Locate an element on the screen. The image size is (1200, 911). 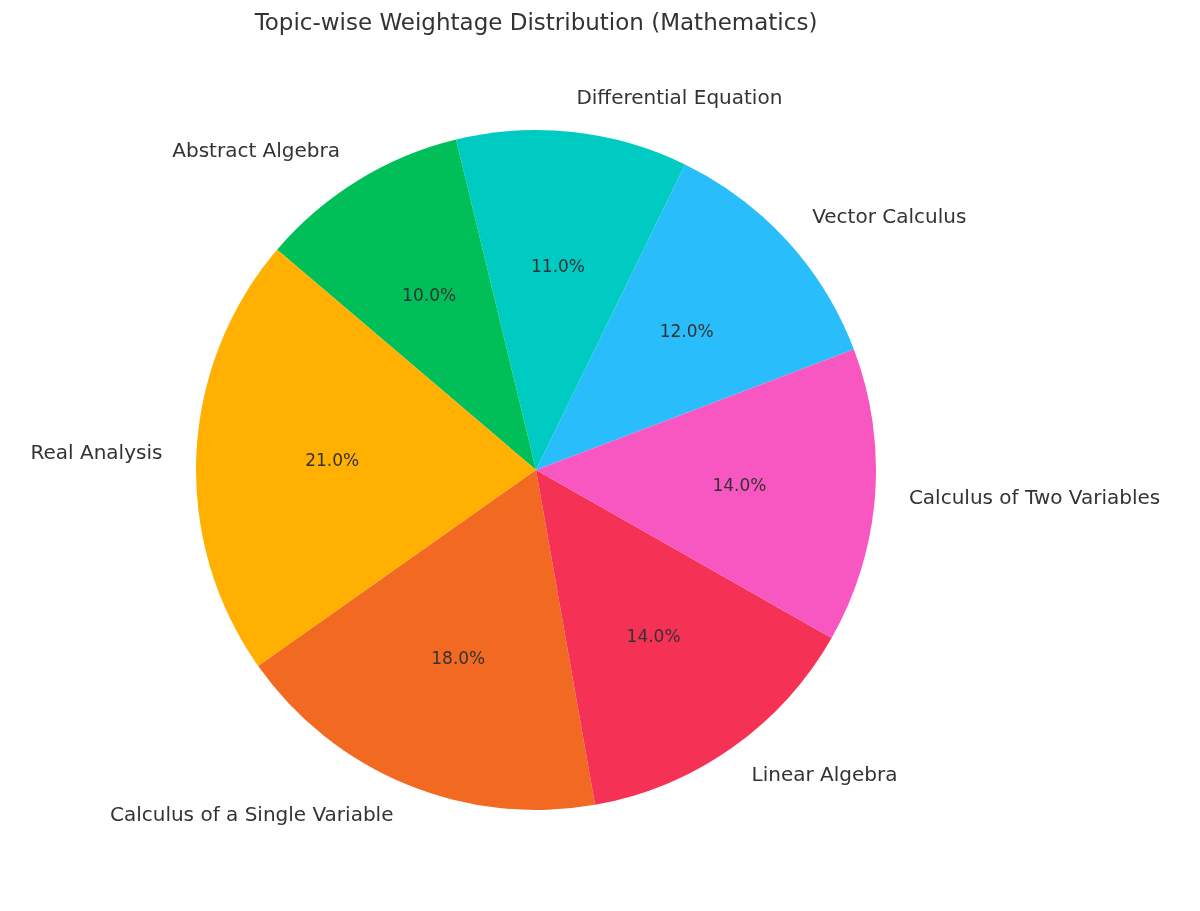
slice-label: Differential Equation is located at coordinates (679, 96).